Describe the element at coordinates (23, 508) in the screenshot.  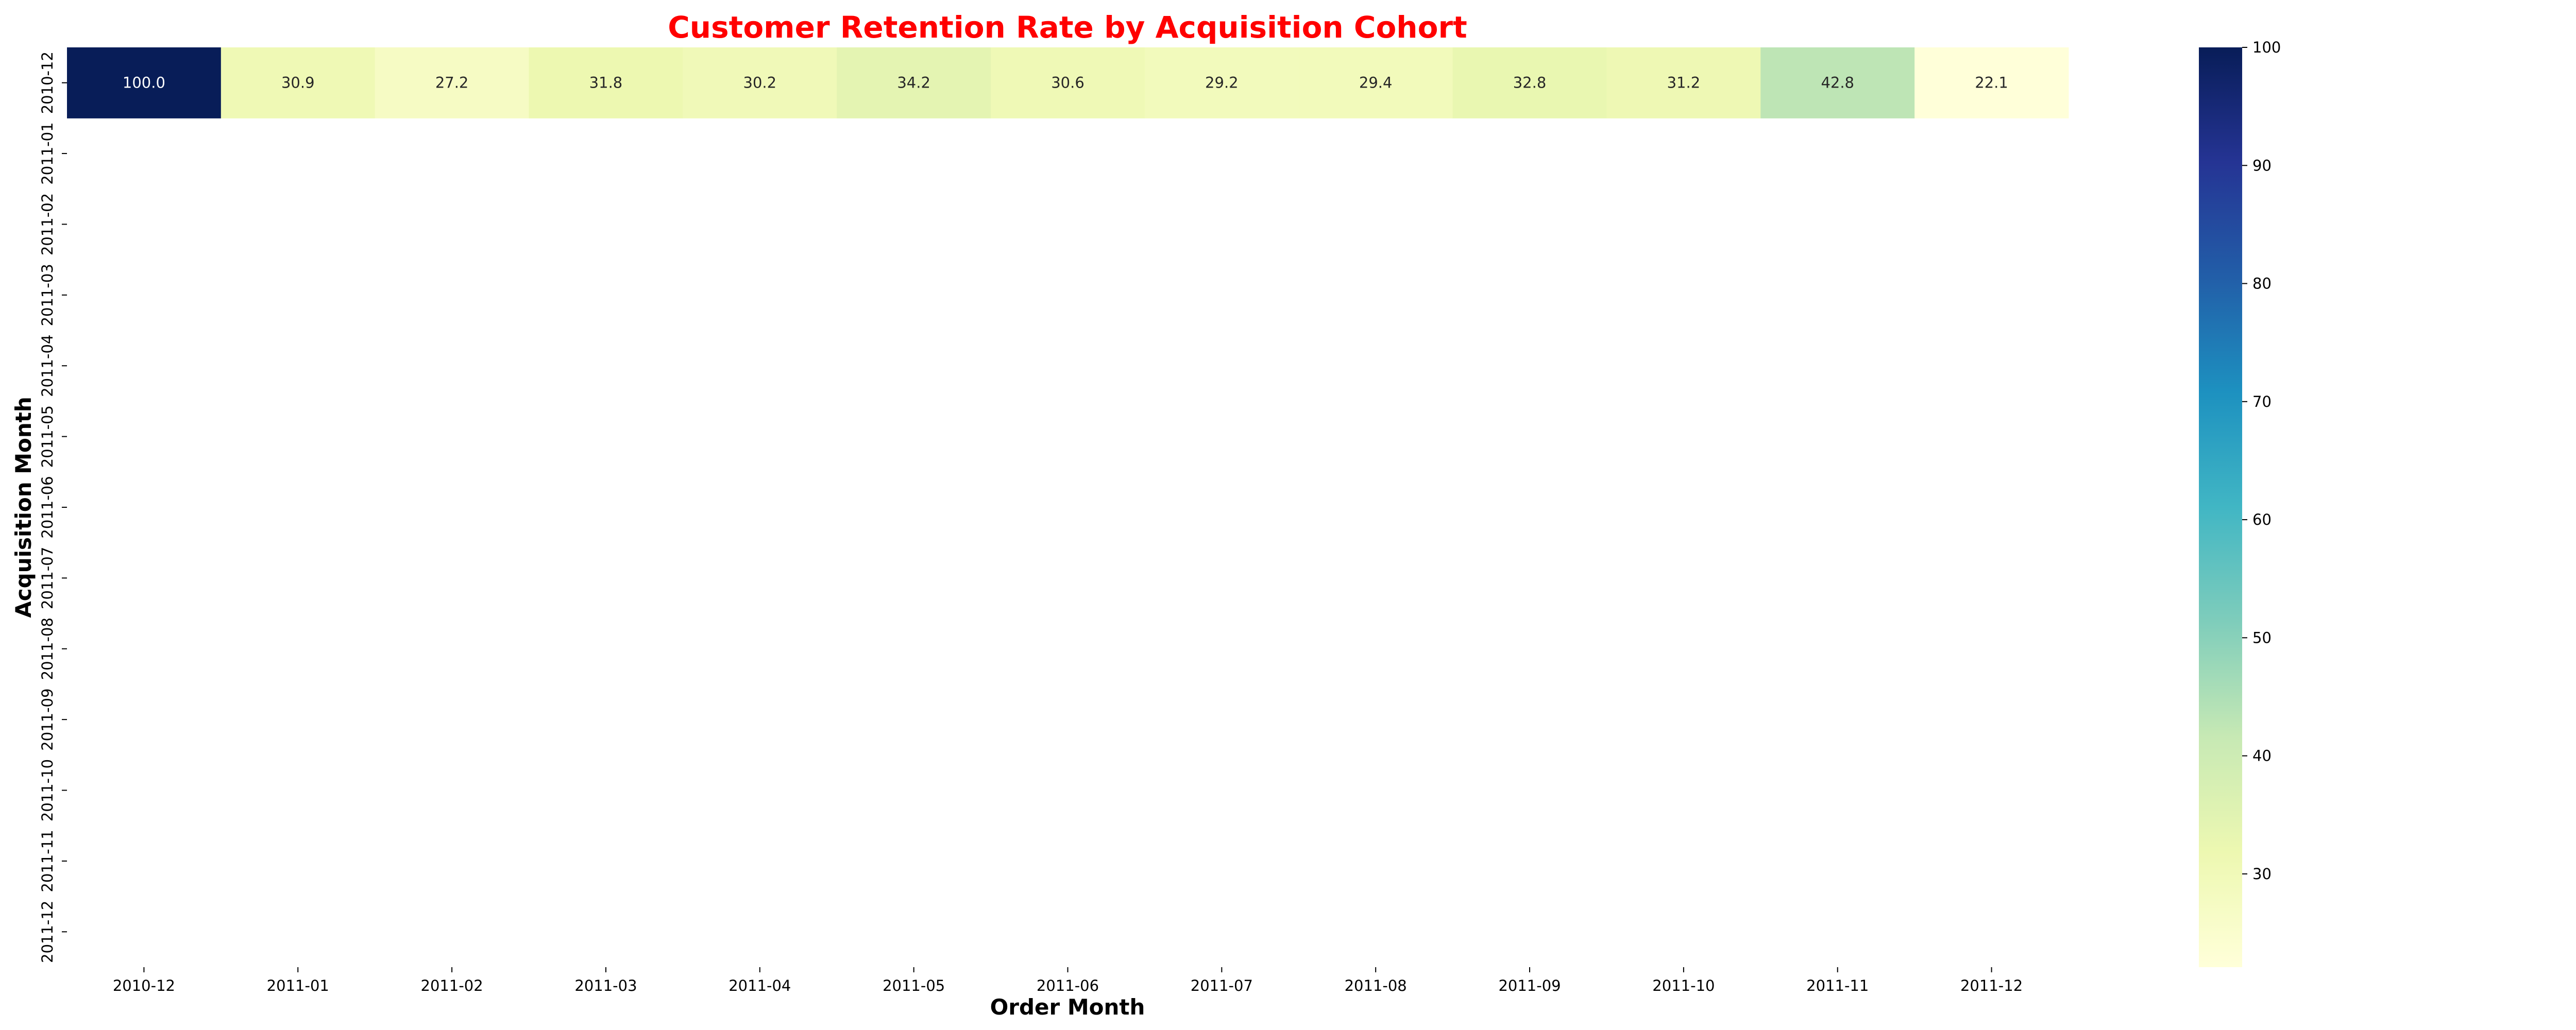
I see `y-axis-title: Acquisition Month` at that location.